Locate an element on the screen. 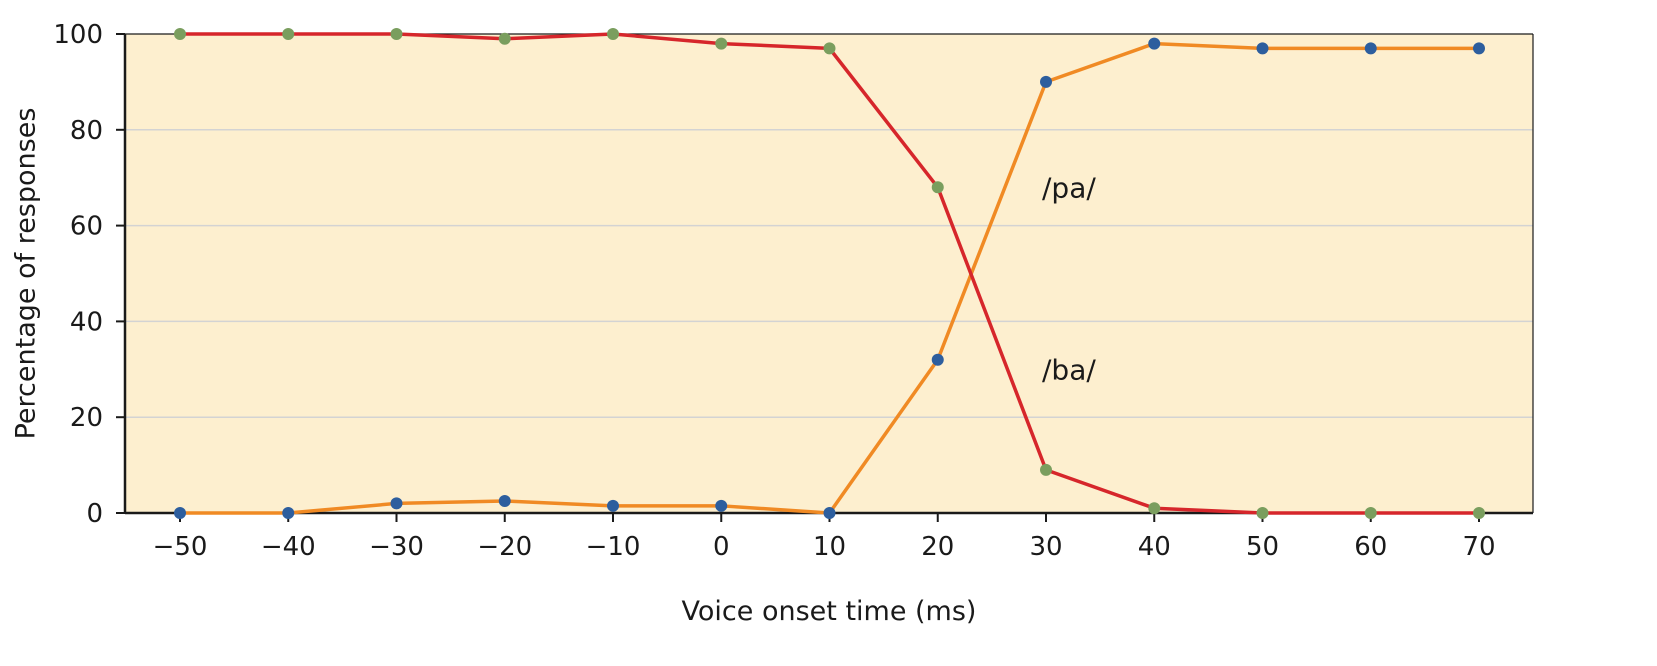  x-tick-label: 30 is located at coordinates (1045, 547).